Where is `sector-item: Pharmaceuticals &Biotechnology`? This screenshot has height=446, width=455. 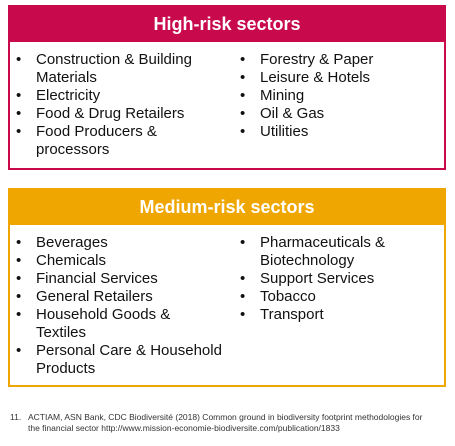
sector-item: Pharmaceuticals &Biotechnology is located at coordinates (312, 252).